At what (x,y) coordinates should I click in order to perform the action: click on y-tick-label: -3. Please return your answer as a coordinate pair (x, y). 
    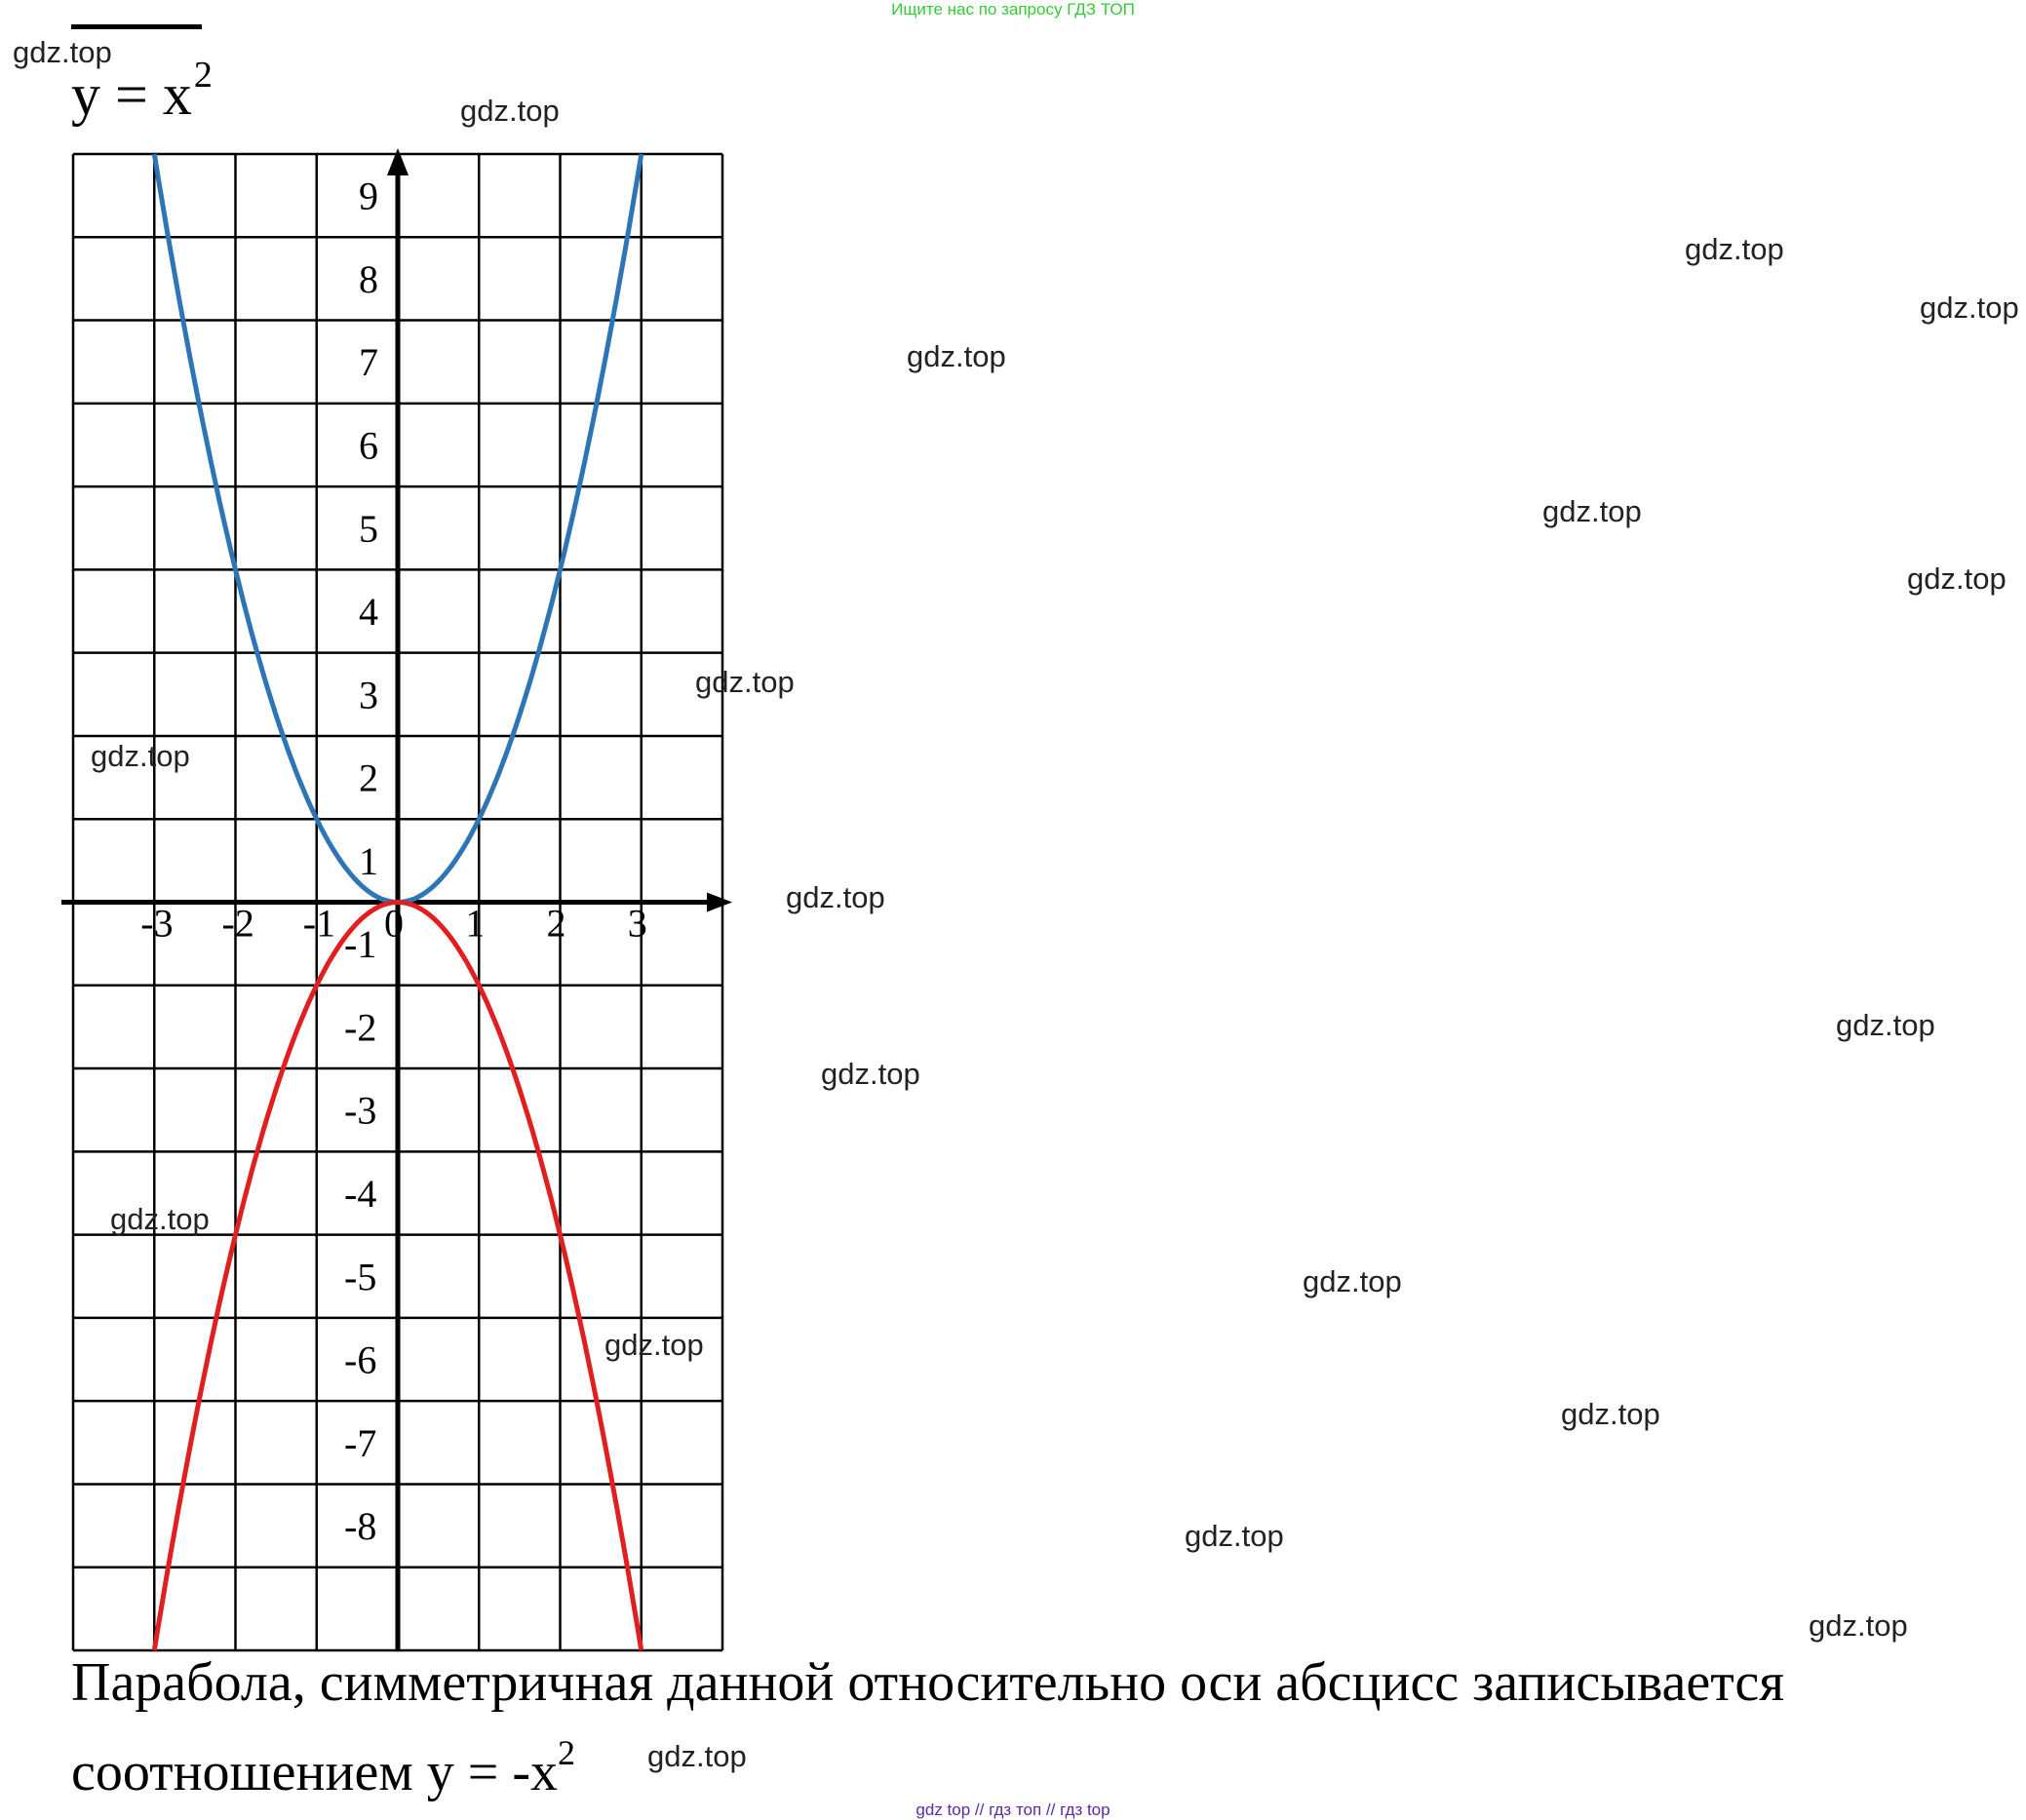
    Looking at the image, I should click on (360, 1111).